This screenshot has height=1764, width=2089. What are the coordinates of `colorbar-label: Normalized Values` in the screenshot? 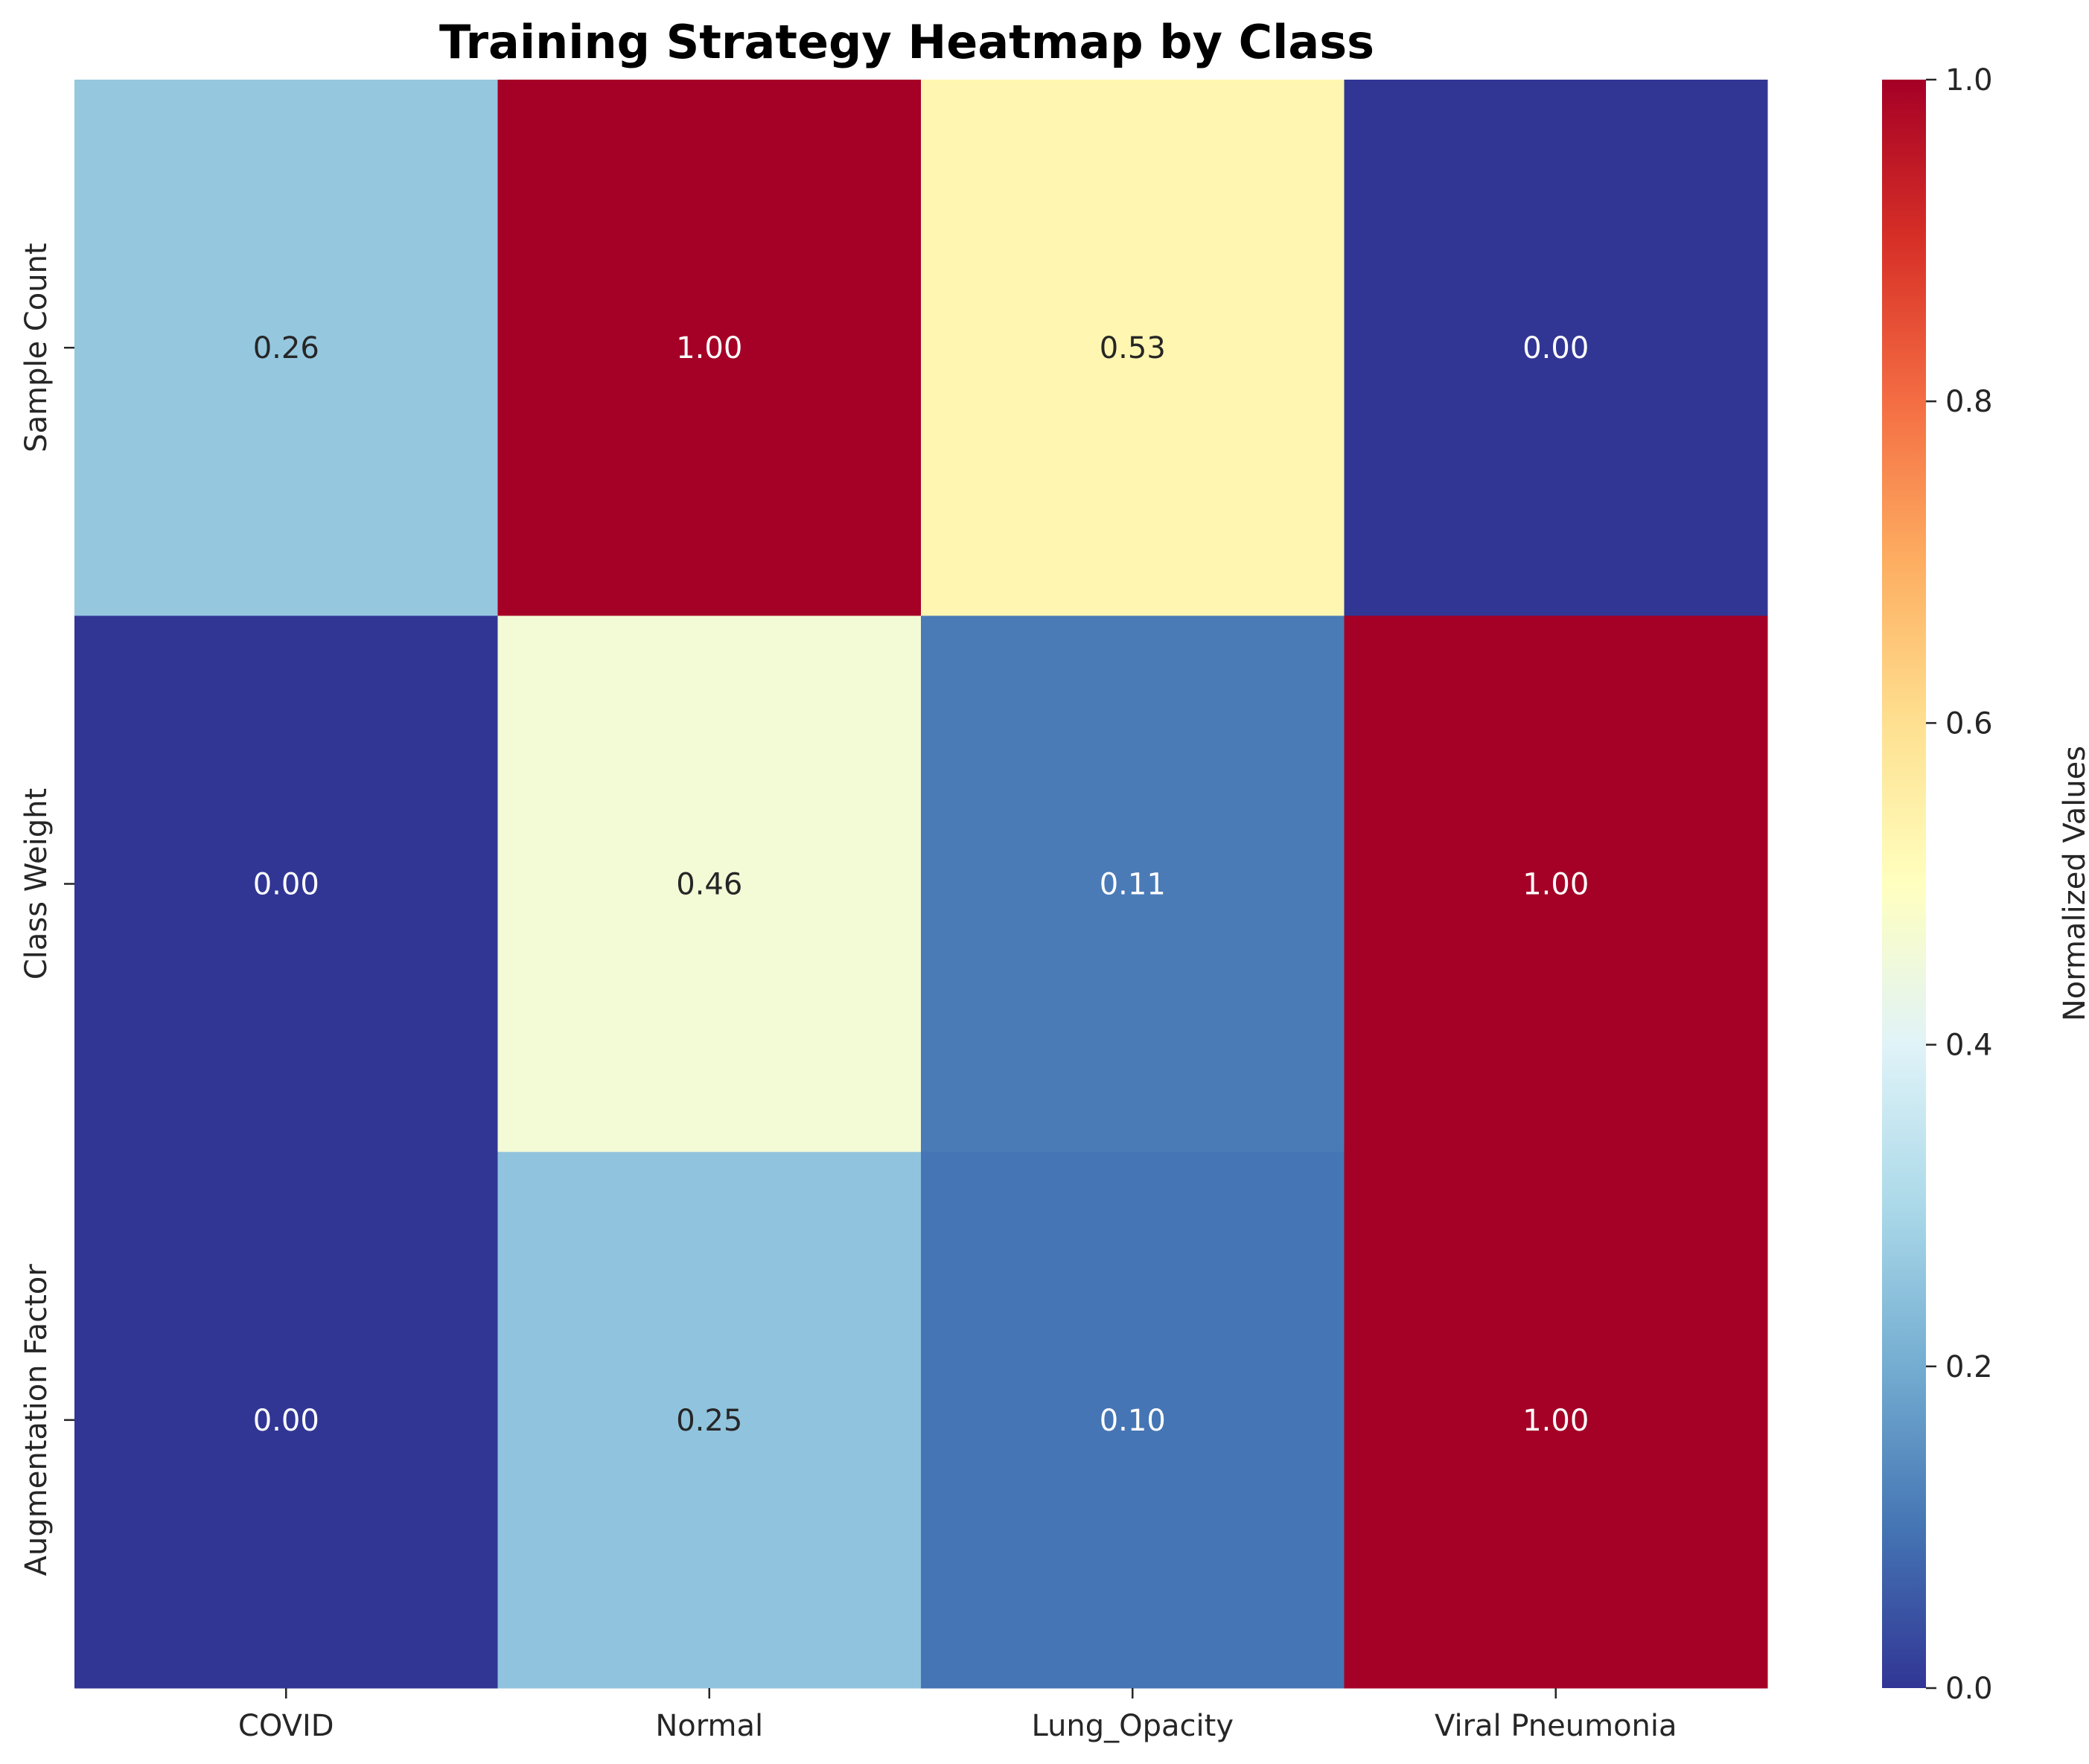 It's located at (2073, 883).